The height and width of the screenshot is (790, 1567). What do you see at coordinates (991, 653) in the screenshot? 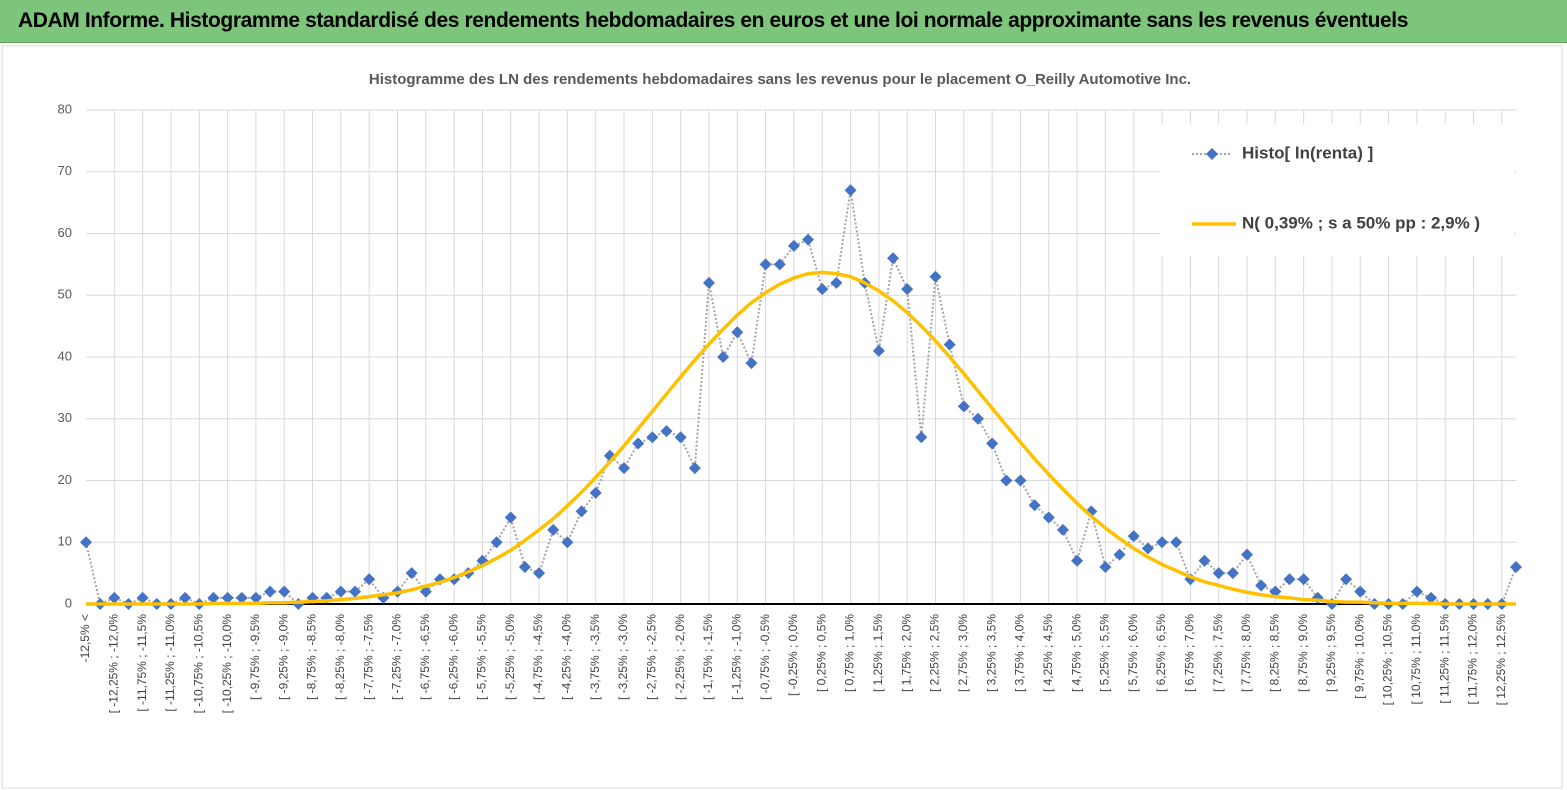
I see `x-tick-label: [ 3,25% ; 3,5%` at bounding box center [991, 653].